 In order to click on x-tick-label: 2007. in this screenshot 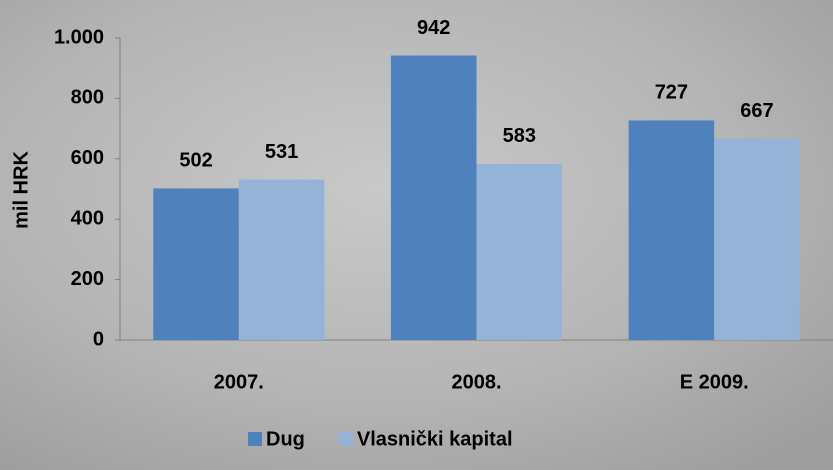, I will do `click(239, 382)`.